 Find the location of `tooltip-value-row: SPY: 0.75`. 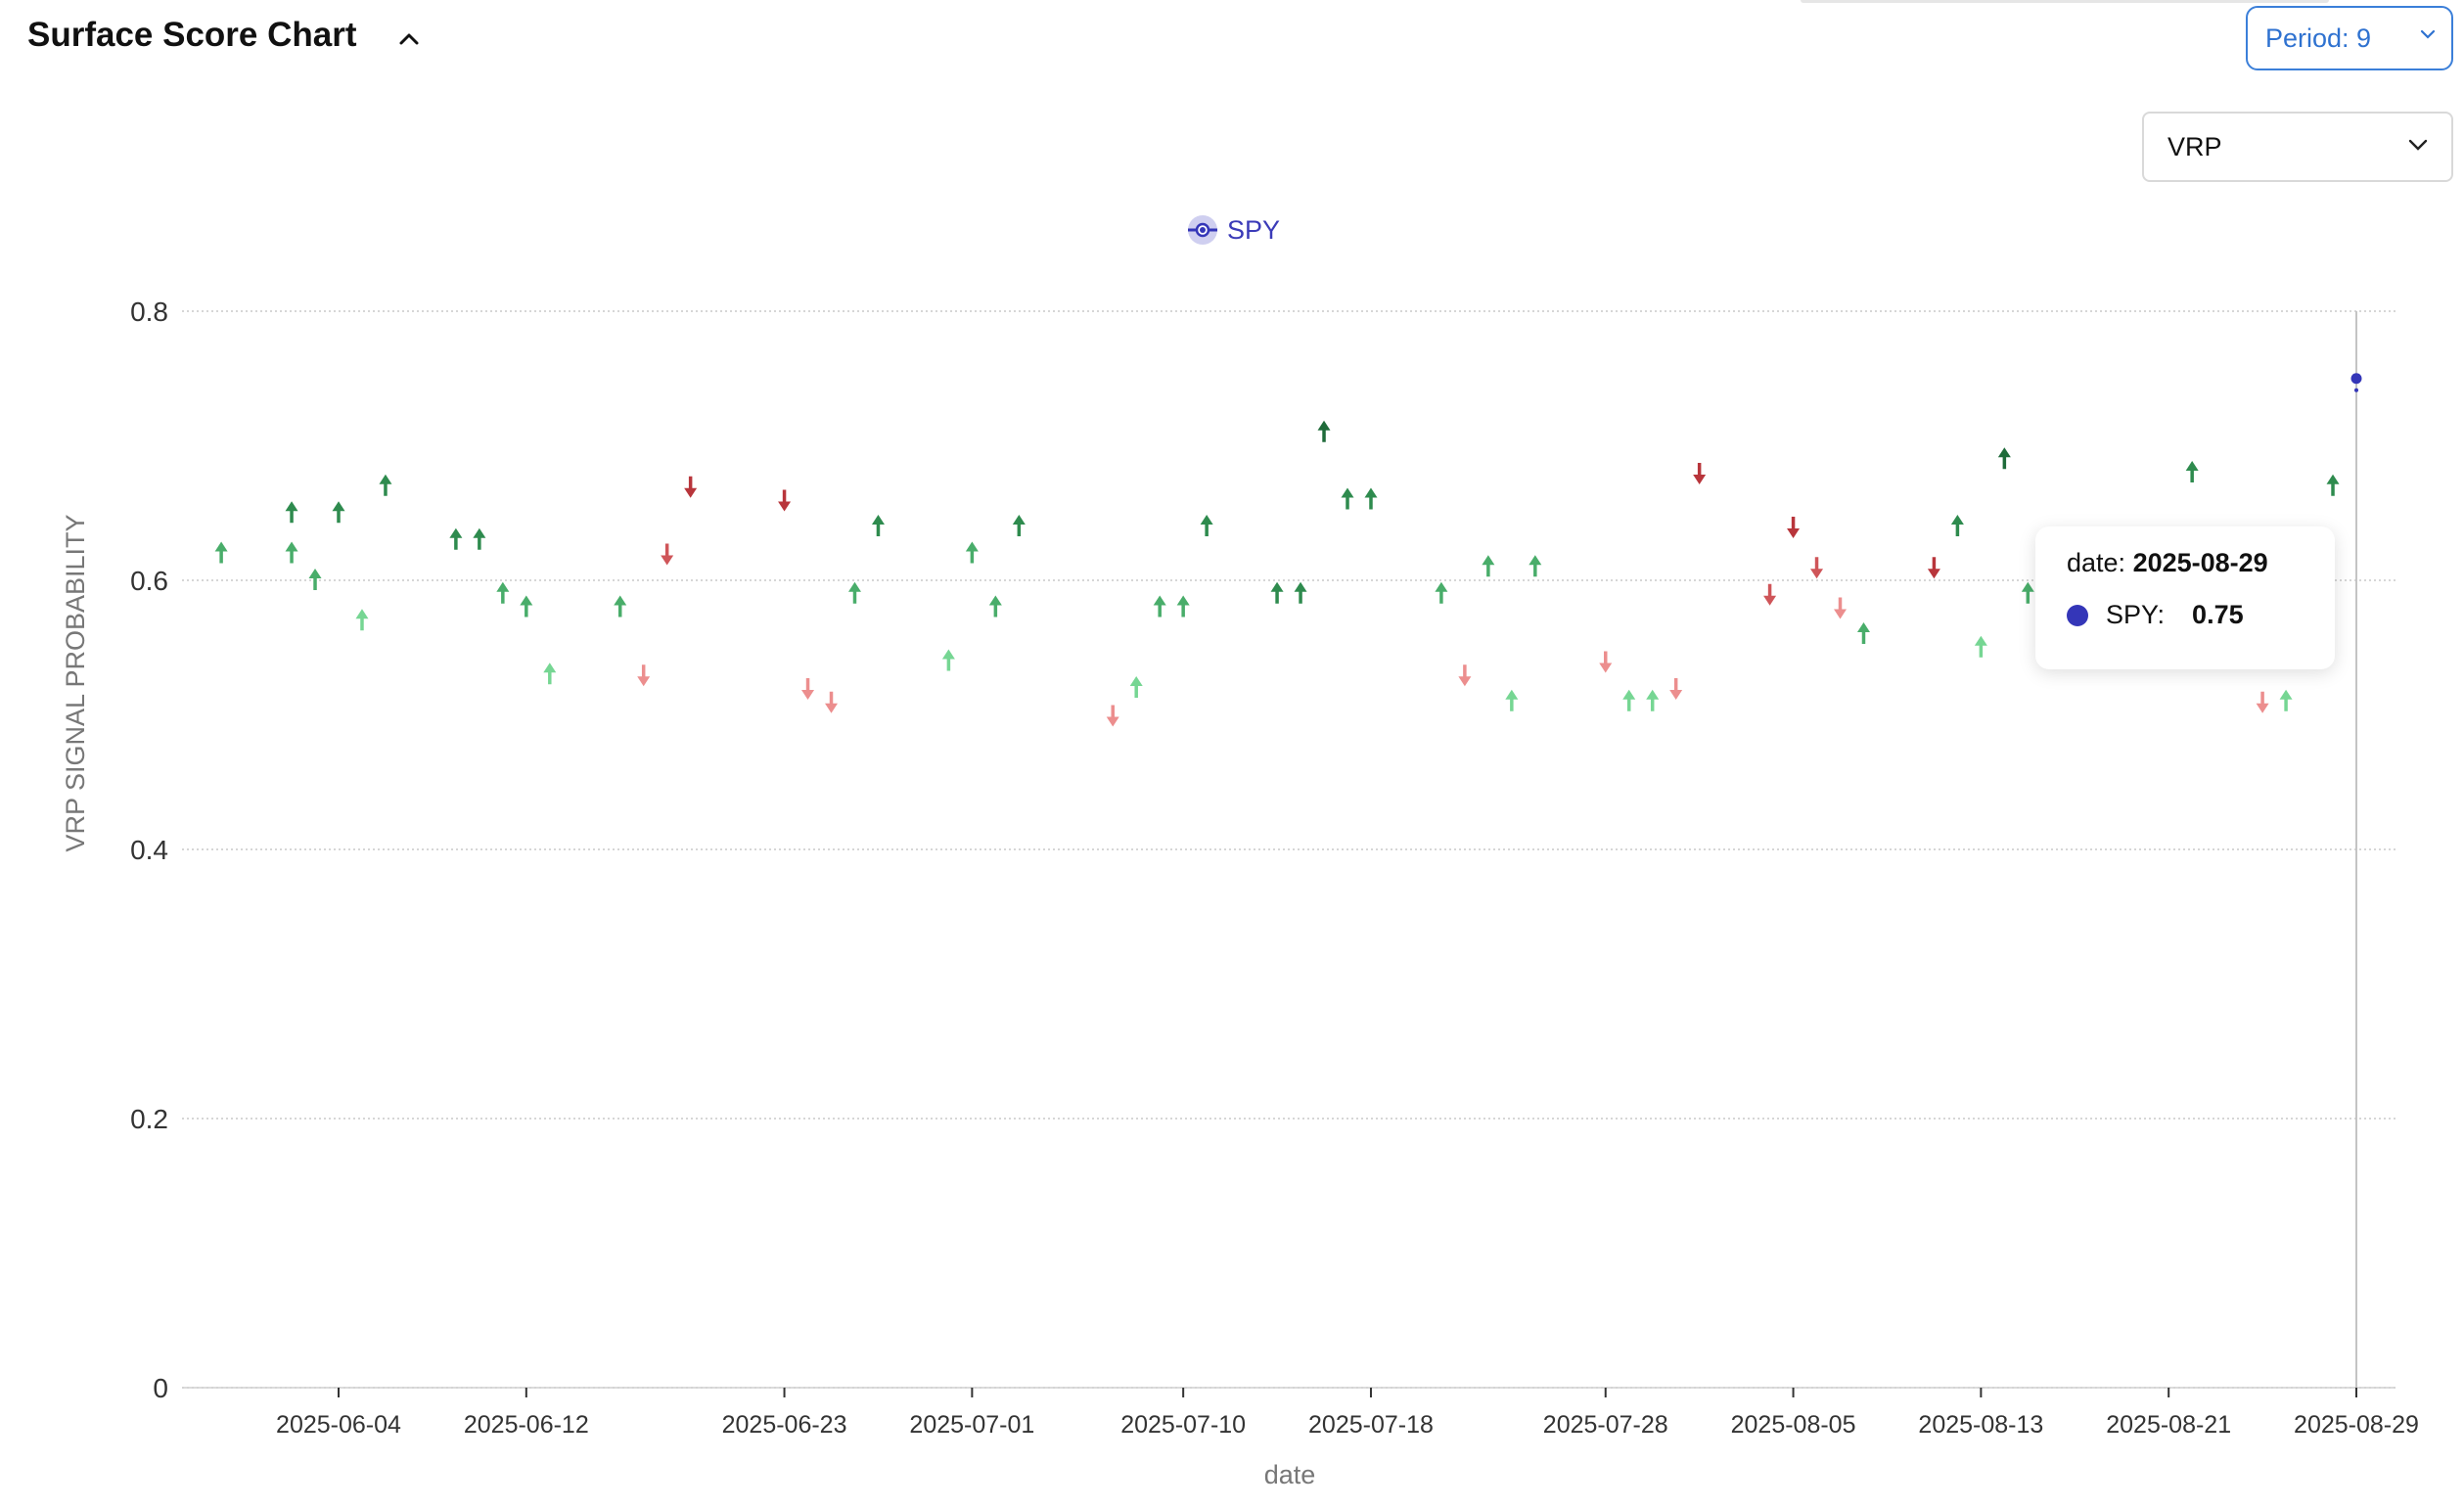

tooltip-value-row: SPY: 0.75 is located at coordinates (2201, 615).